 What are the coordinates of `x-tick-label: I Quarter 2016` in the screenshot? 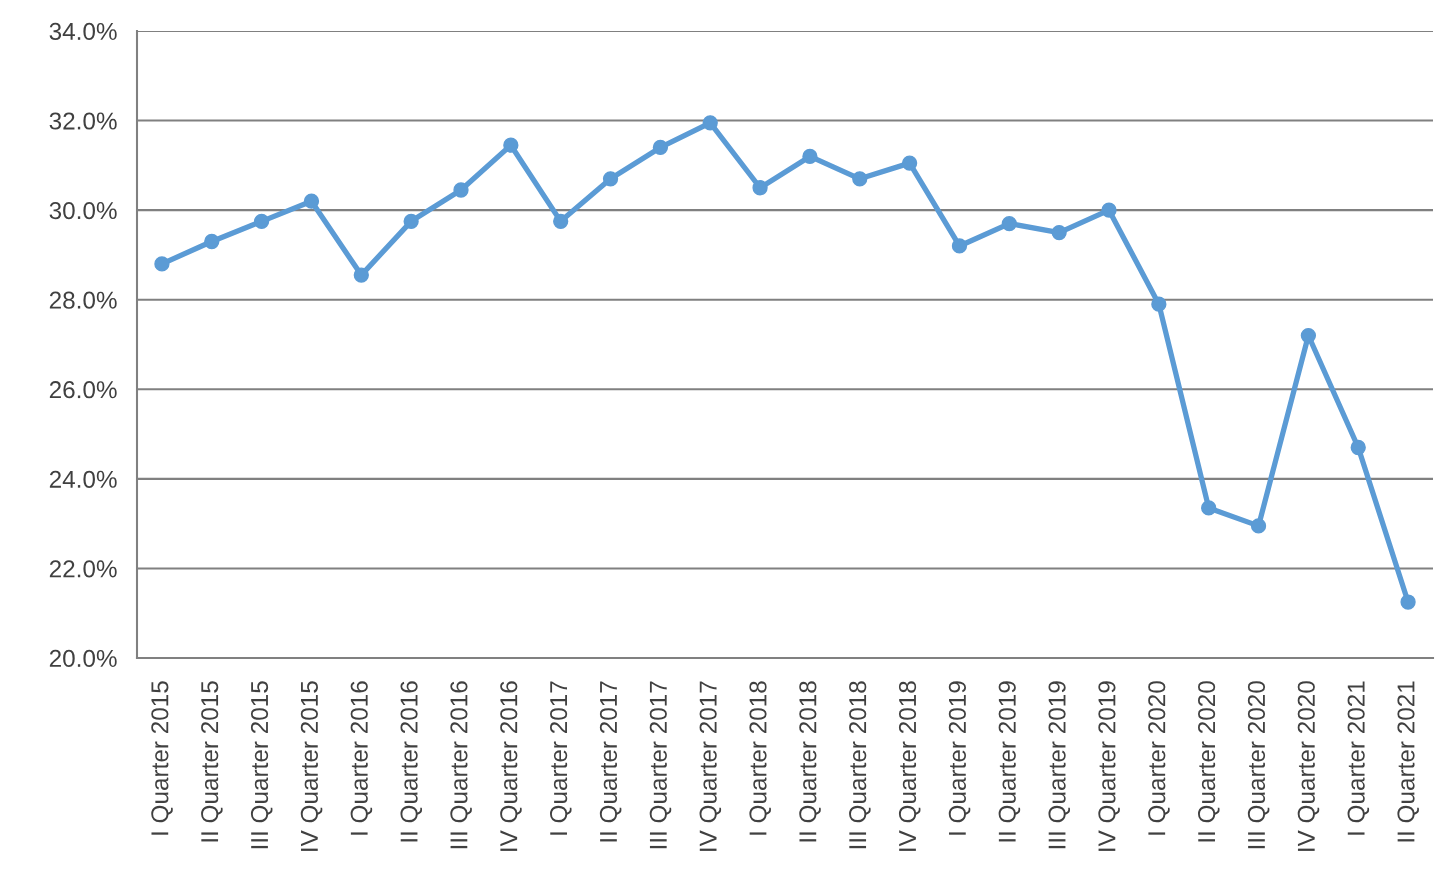 It's located at (361, 758).